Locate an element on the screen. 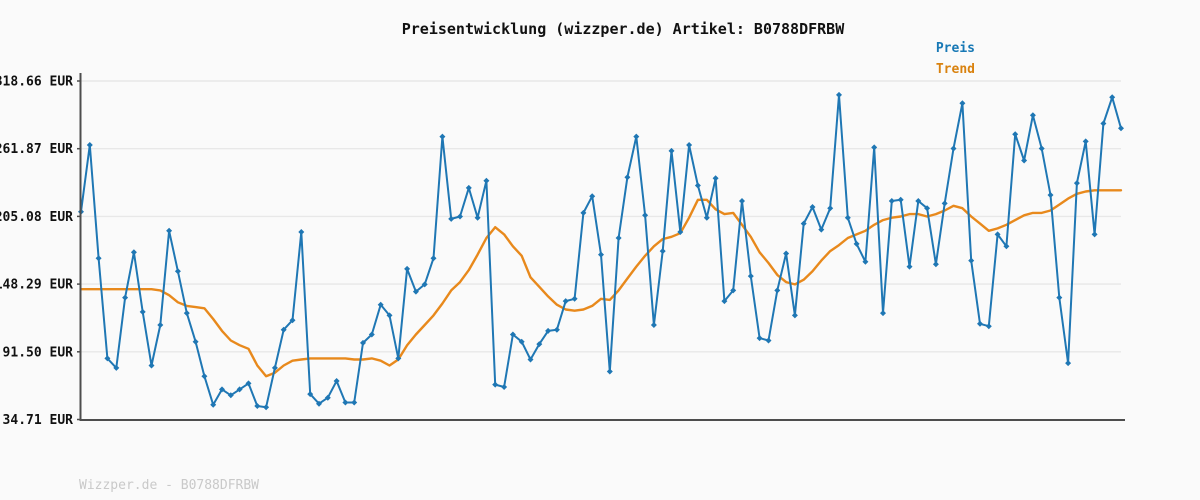 The image size is (1200, 500). y-axis-label: 148.29 EUR is located at coordinates (36, 285).